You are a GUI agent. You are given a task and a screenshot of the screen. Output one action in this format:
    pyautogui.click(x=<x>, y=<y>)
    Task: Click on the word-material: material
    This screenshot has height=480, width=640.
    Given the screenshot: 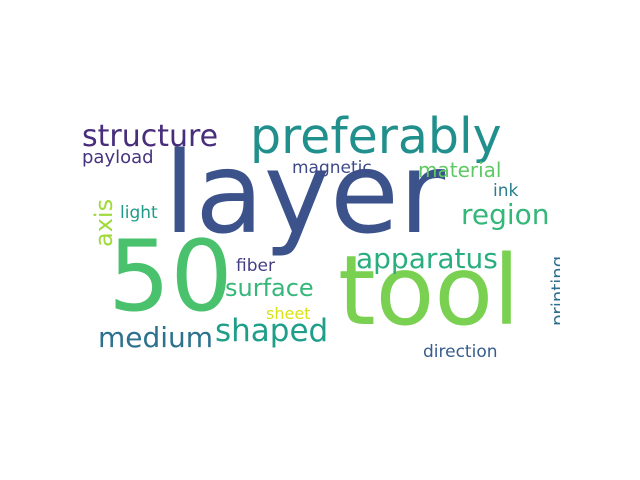 What is the action you would take?
    pyautogui.click(x=459, y=170)
    